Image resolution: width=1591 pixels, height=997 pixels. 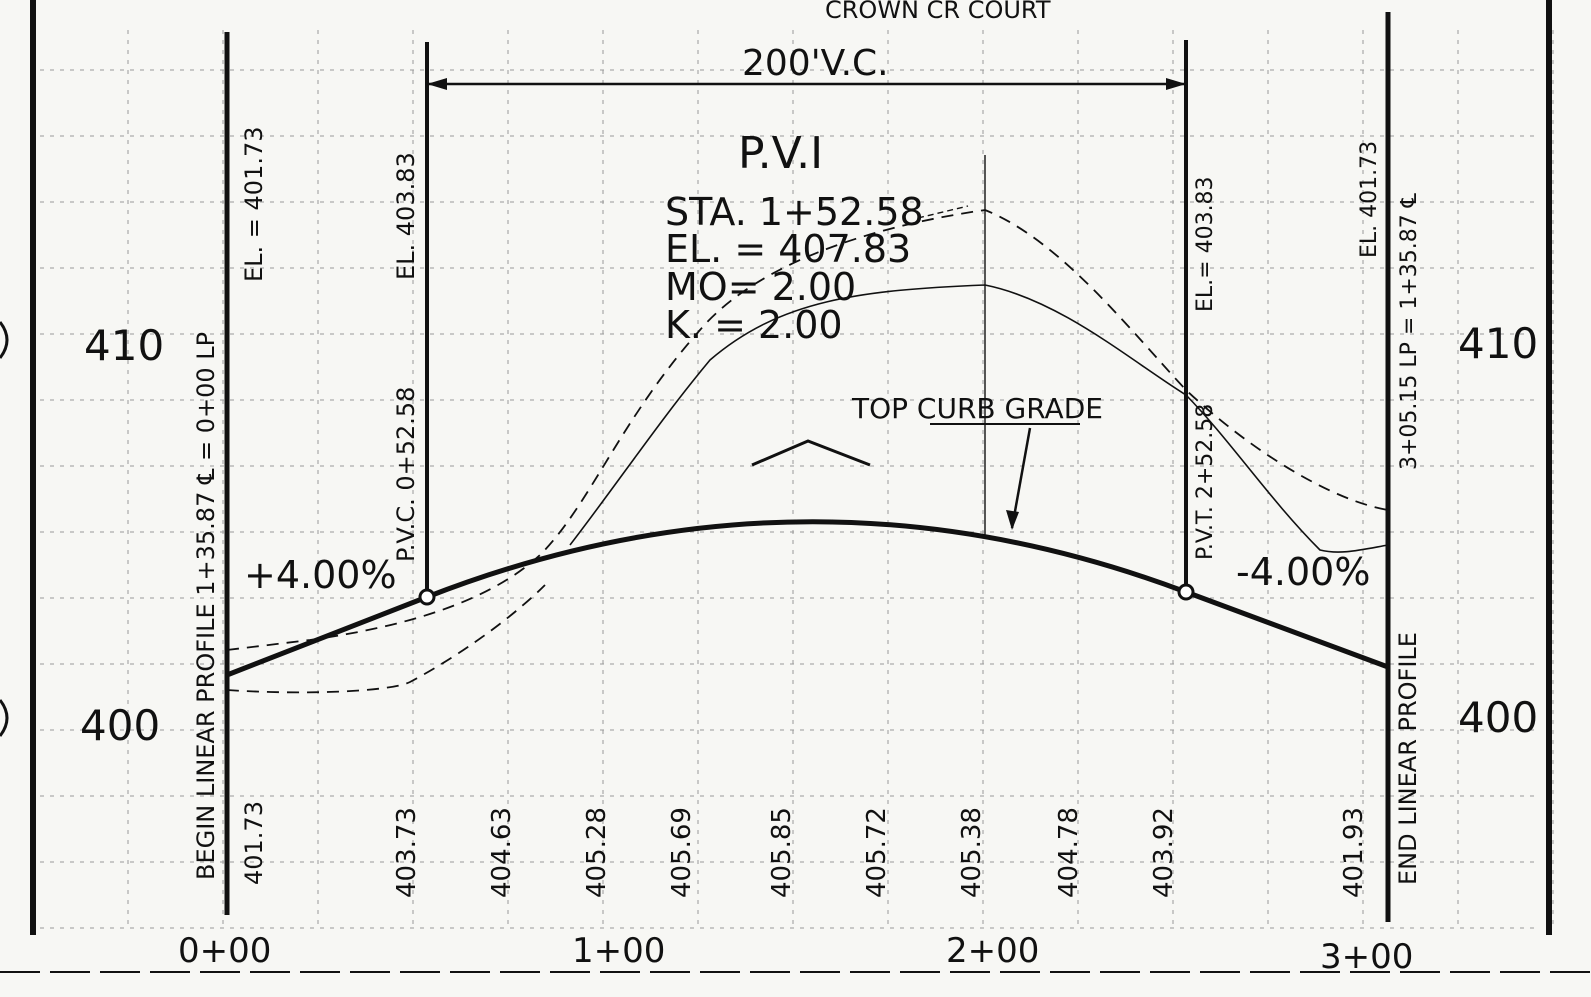 I want to click on end-elevation-label: EL. 401.73, so click(x=1369, y=199).